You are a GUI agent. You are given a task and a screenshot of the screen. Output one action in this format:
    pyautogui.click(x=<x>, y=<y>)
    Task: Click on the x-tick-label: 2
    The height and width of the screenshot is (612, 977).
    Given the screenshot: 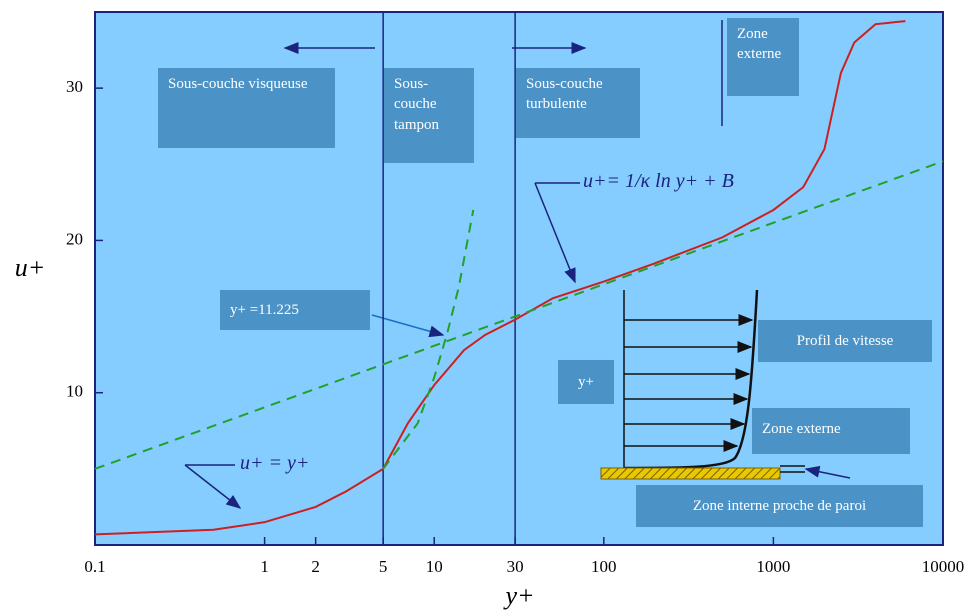 What is the action you would take?
    pyautogui.click(x=315, y=566)
    